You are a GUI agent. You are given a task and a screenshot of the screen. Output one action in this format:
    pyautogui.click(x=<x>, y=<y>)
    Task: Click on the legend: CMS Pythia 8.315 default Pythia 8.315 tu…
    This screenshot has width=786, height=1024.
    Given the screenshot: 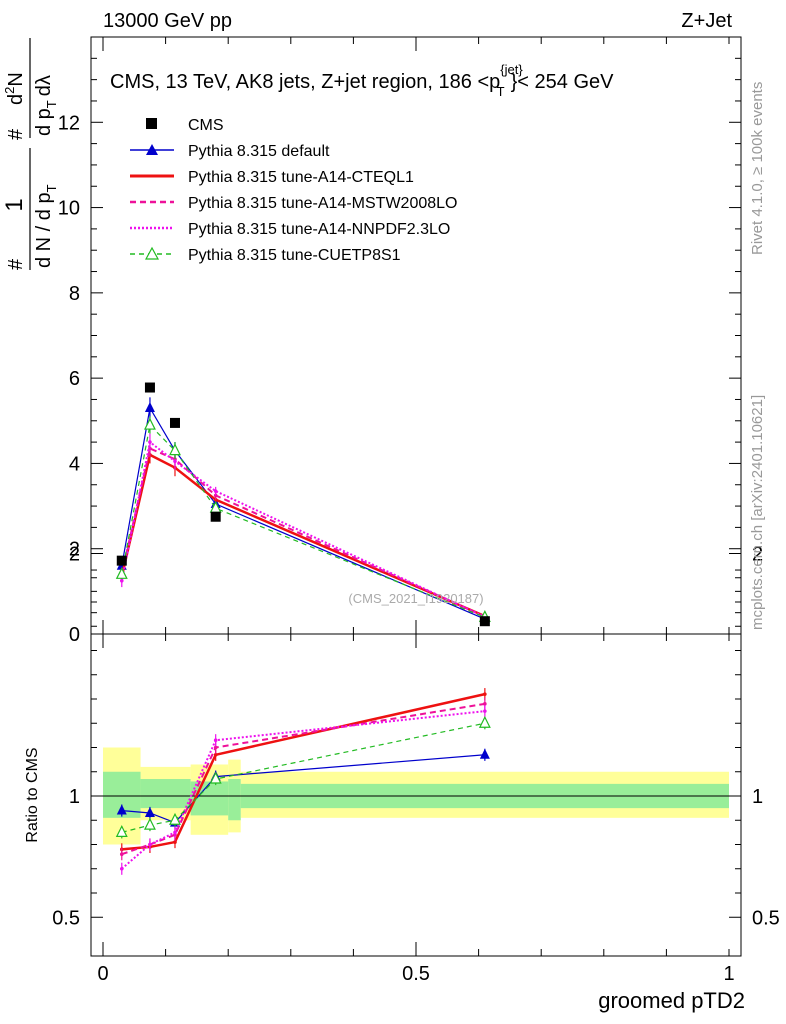 What is the action you would take?
    pyautogui.click(x=293, y=190)
    